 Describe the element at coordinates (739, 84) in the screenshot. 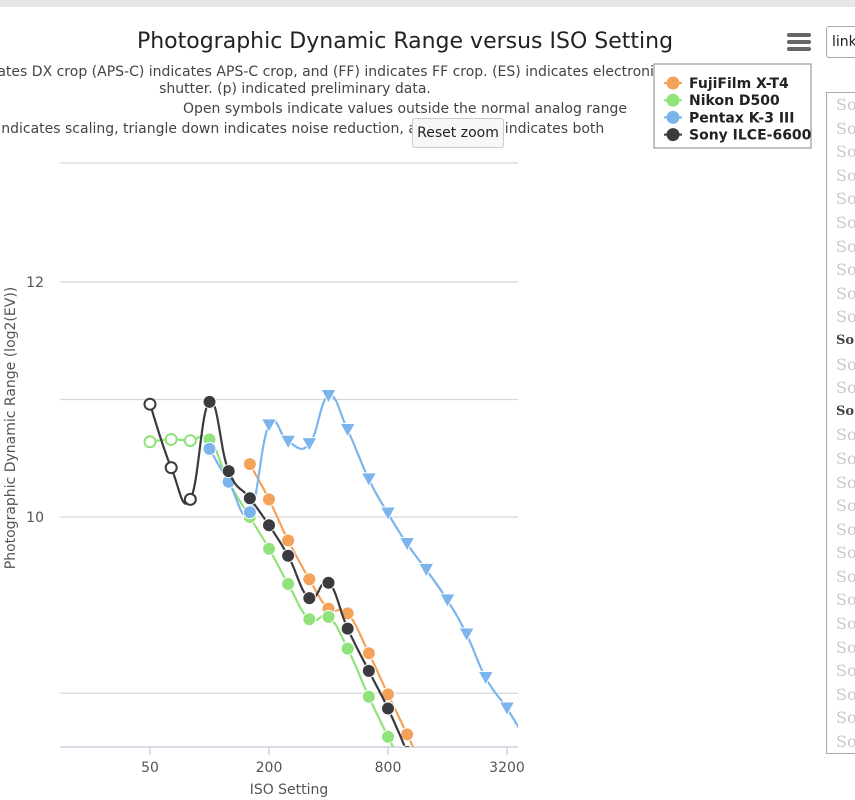

I see `legend-label: FujiFilm X-T4` at that location.